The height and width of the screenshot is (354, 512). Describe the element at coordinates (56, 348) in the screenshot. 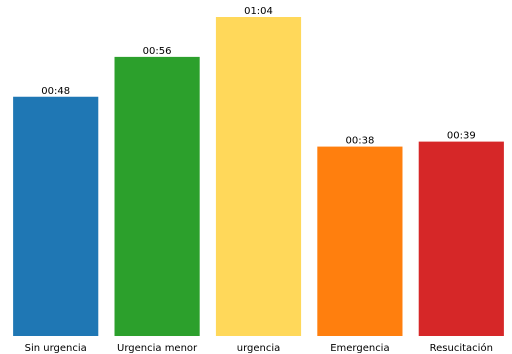

I see `x-tick-label-0: Sin urgencia` at that location.